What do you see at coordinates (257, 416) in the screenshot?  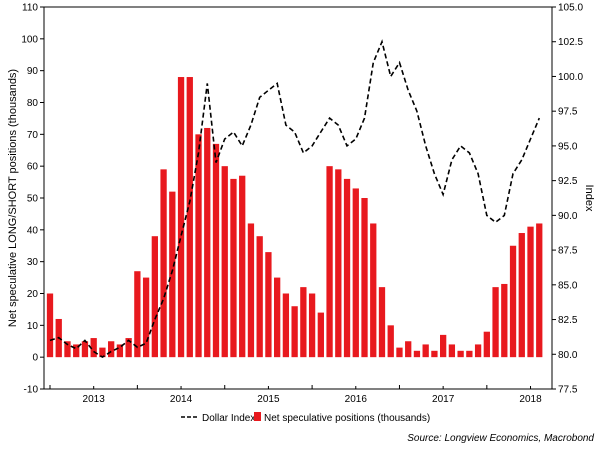 I see `legend-net-positions-swatch` at bounding box center [257, 416].